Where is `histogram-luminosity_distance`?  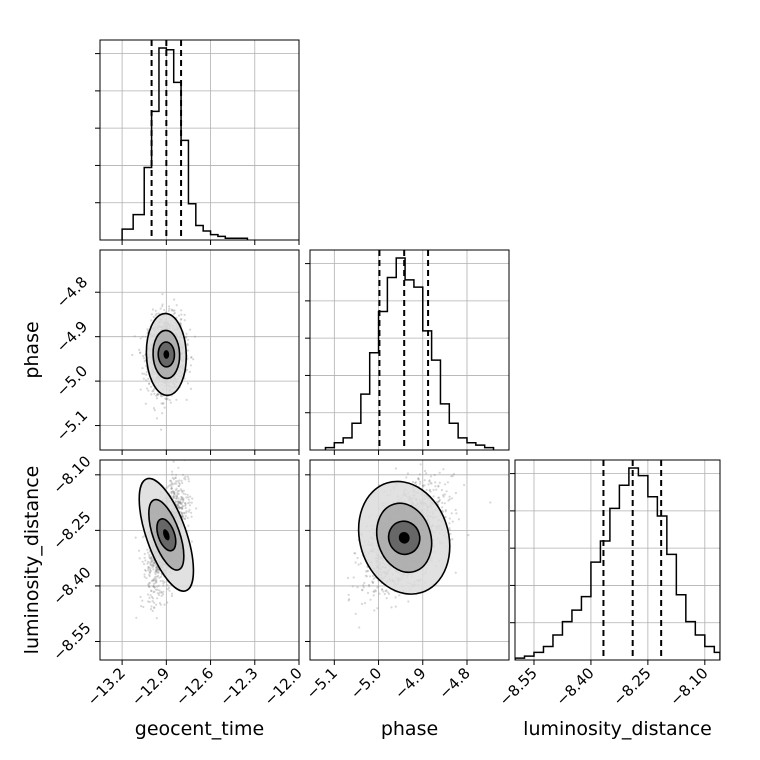
histogram-luminosity_distance is located at coordinates (617, 563).